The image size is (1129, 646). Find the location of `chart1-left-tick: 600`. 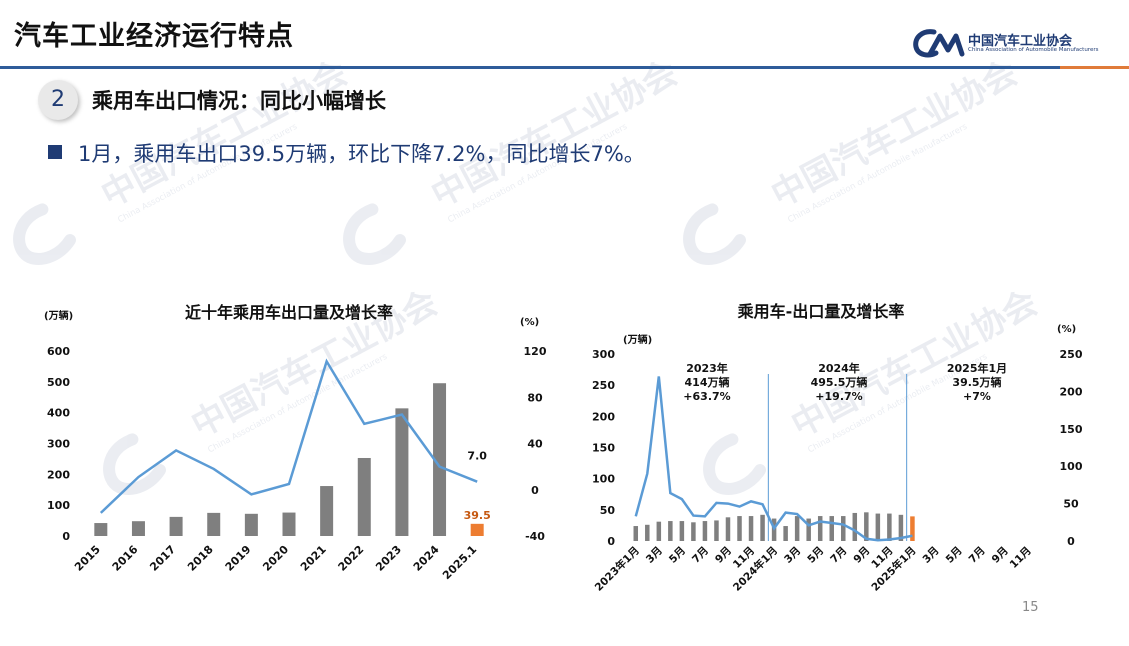

chart1-left-tick: 600 is located at coordinates (58, 351).